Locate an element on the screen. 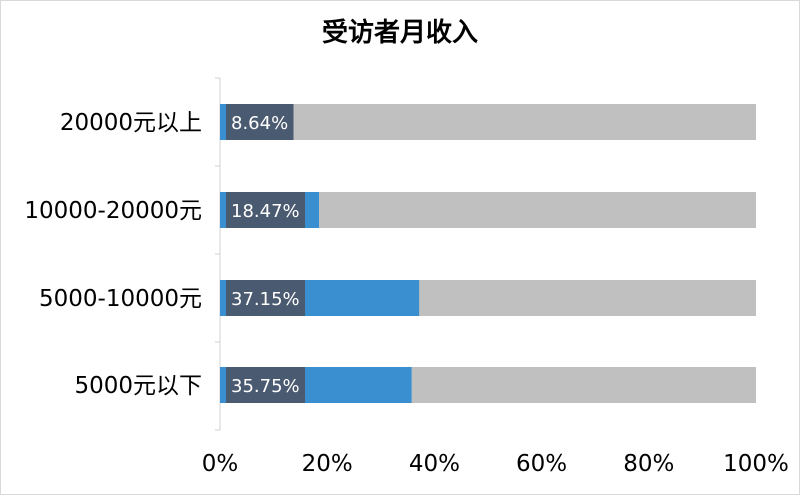  data-label-2: 37.15% is located at coordinates (265, 299).